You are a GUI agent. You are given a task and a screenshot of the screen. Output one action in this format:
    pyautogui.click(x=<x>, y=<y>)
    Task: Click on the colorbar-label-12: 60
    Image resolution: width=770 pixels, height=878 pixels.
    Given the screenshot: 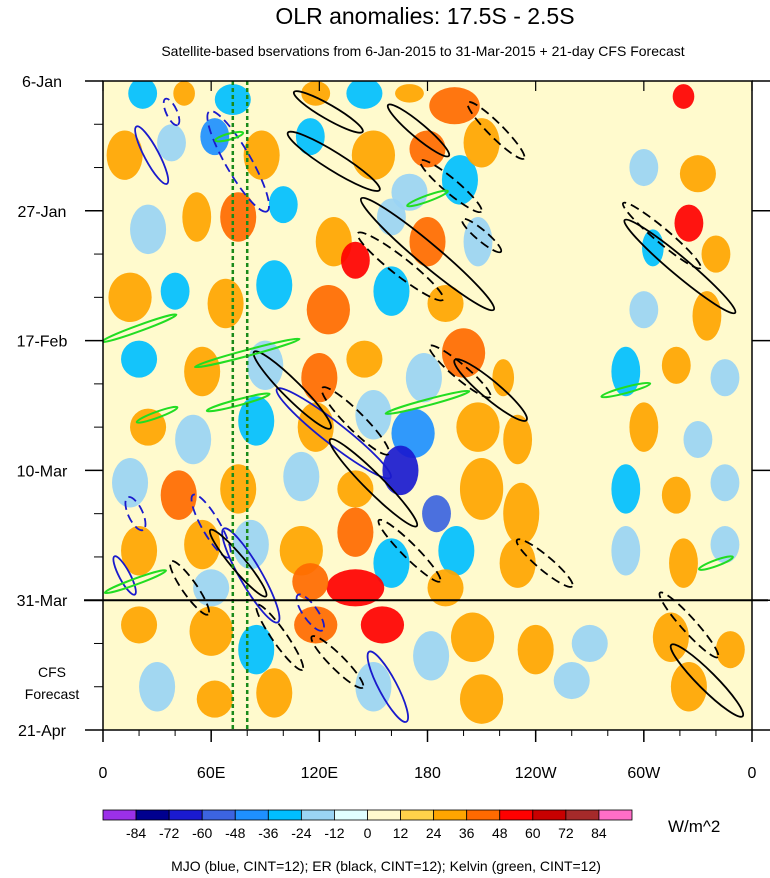 What is the action you would take?
    pyautogui.click(x=533, y=833)
    